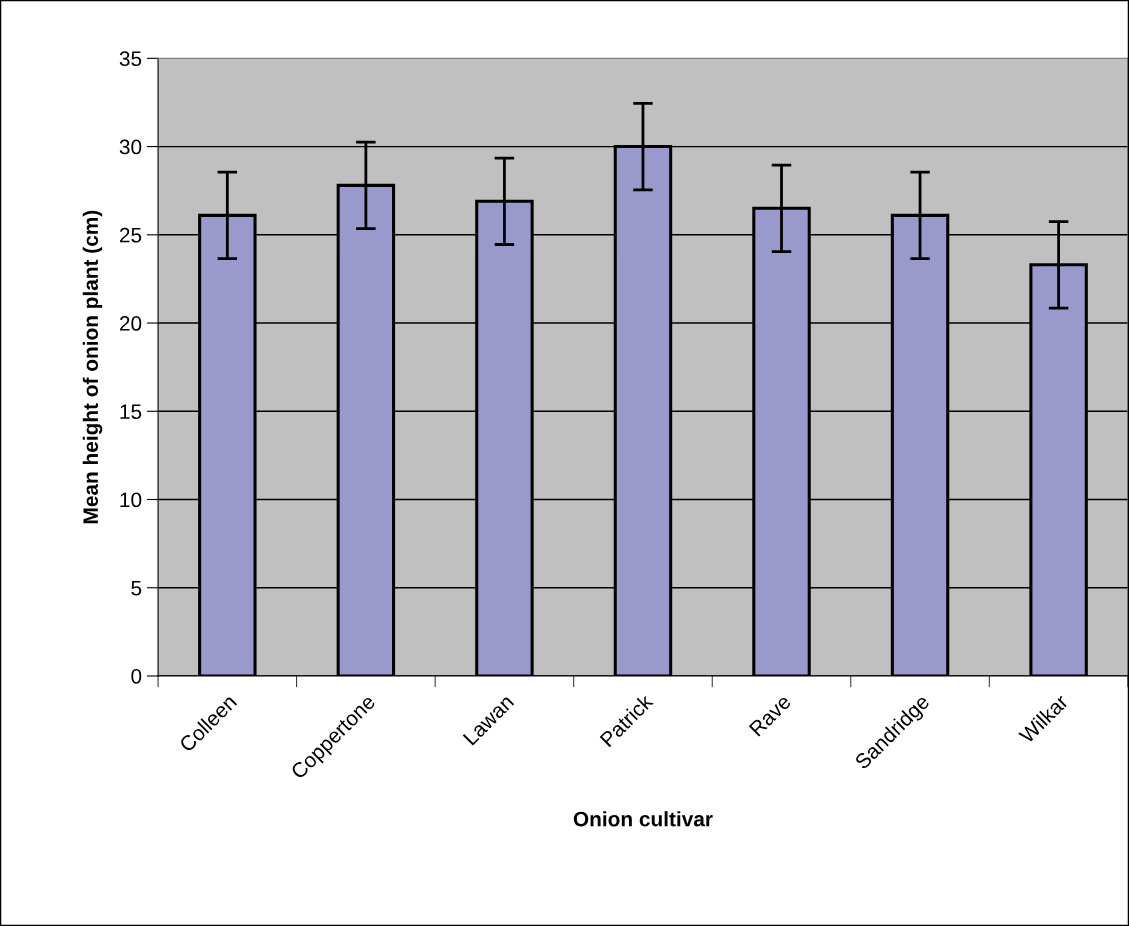 Image resolution: width=1129 pixels, height=926 pixels. What do you see at coordinates (130, 323) in the screenshot?
I see `y-tick-label: 20` at bounding box center [130, 323].